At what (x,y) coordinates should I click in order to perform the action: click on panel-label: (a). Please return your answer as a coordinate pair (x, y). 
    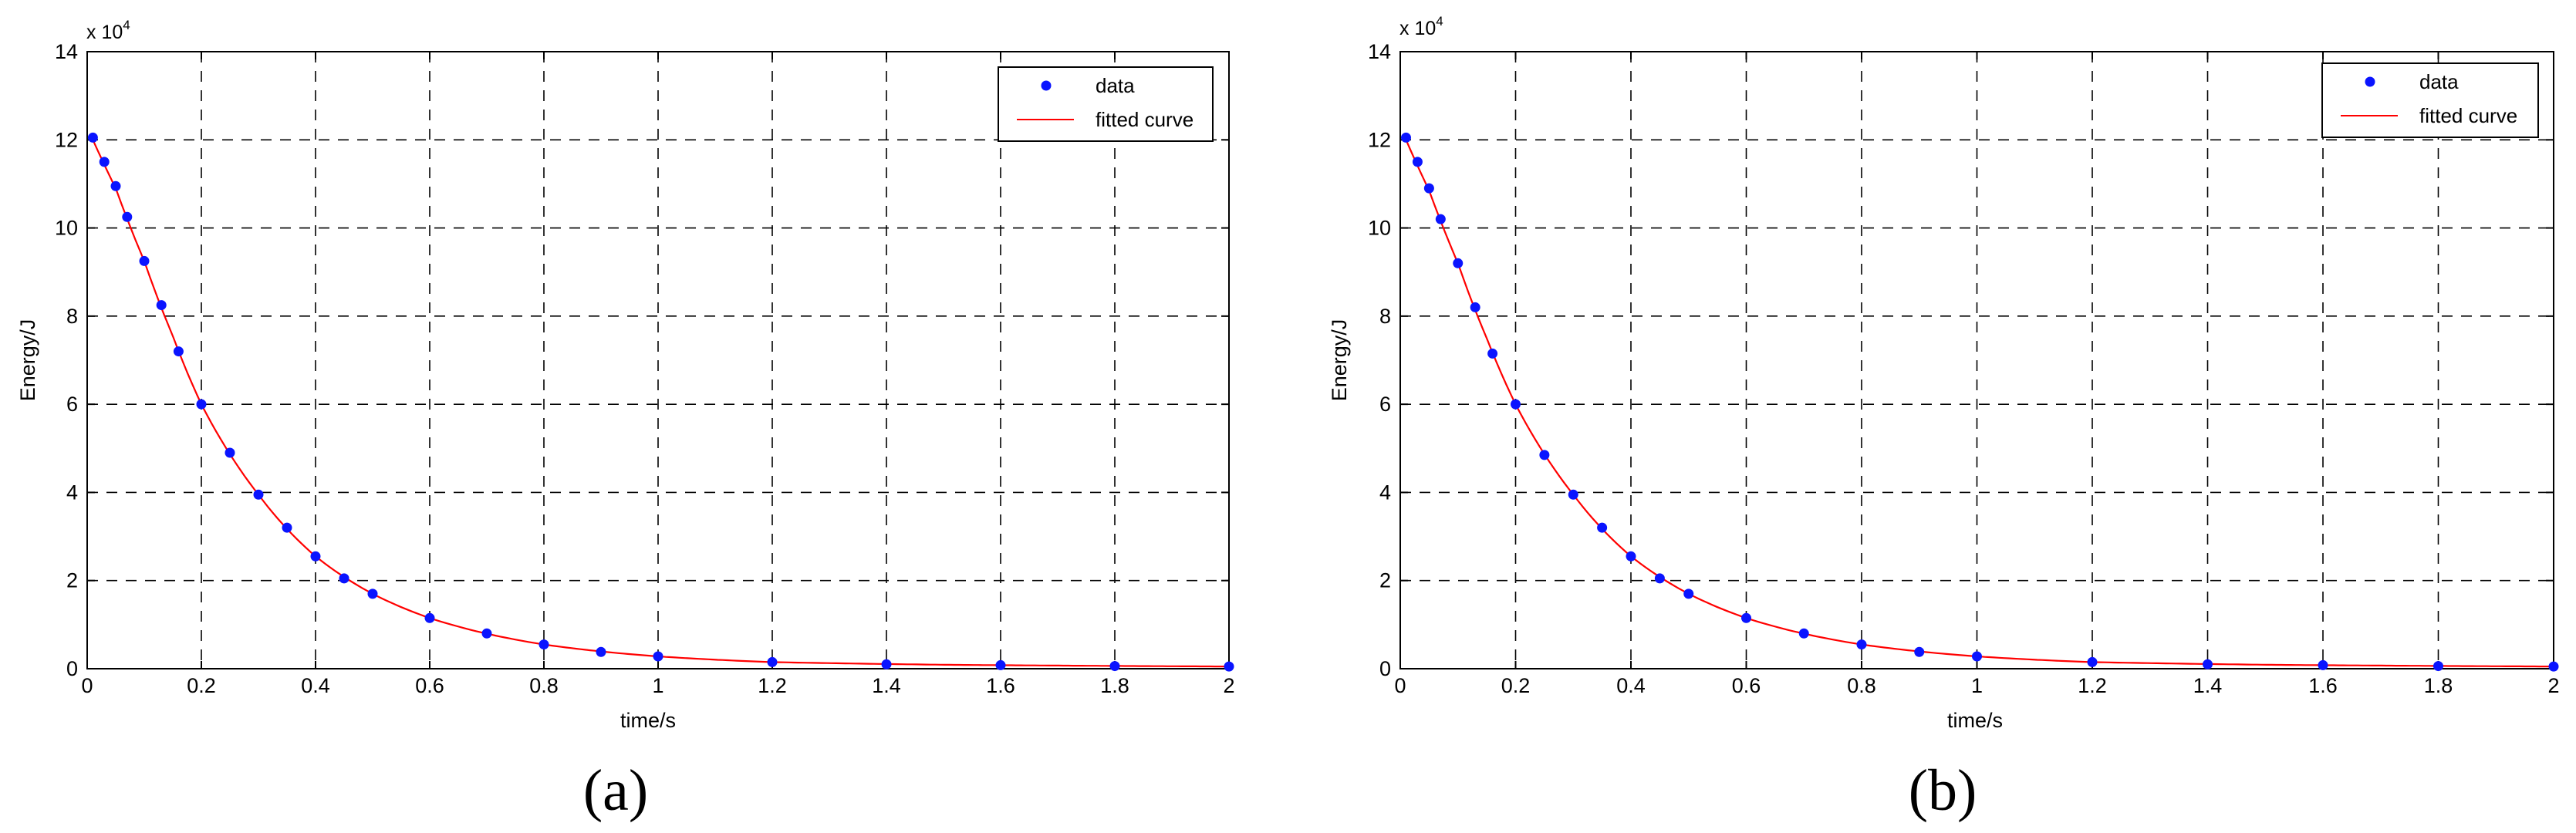
    Looking at the image, I should click on (615, 790).